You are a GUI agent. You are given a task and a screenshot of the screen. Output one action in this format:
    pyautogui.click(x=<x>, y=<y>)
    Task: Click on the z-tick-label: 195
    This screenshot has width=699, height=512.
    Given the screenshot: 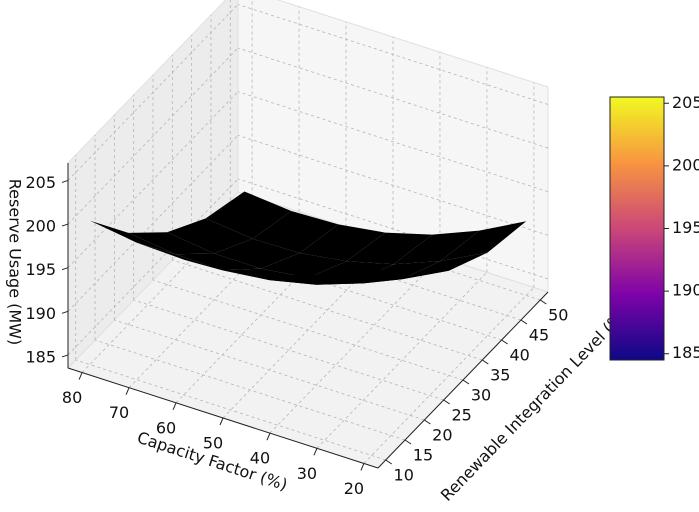 What is the action you would take?
    pyautogui.click(x=40, y=269)
    